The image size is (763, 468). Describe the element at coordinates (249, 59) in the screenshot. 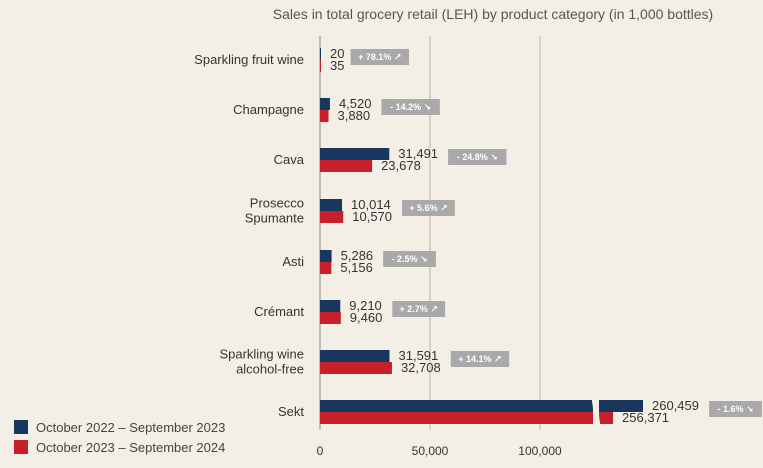

I see `category-label: Sparkling fruit wine` at that location.